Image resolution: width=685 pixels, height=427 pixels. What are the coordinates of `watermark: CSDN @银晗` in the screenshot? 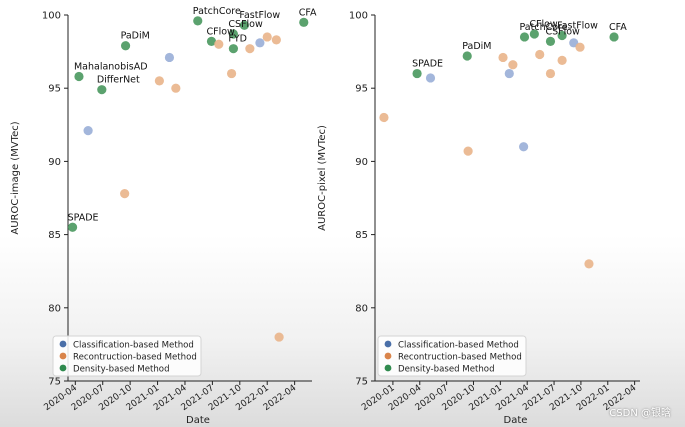 It's located at (640, 413).